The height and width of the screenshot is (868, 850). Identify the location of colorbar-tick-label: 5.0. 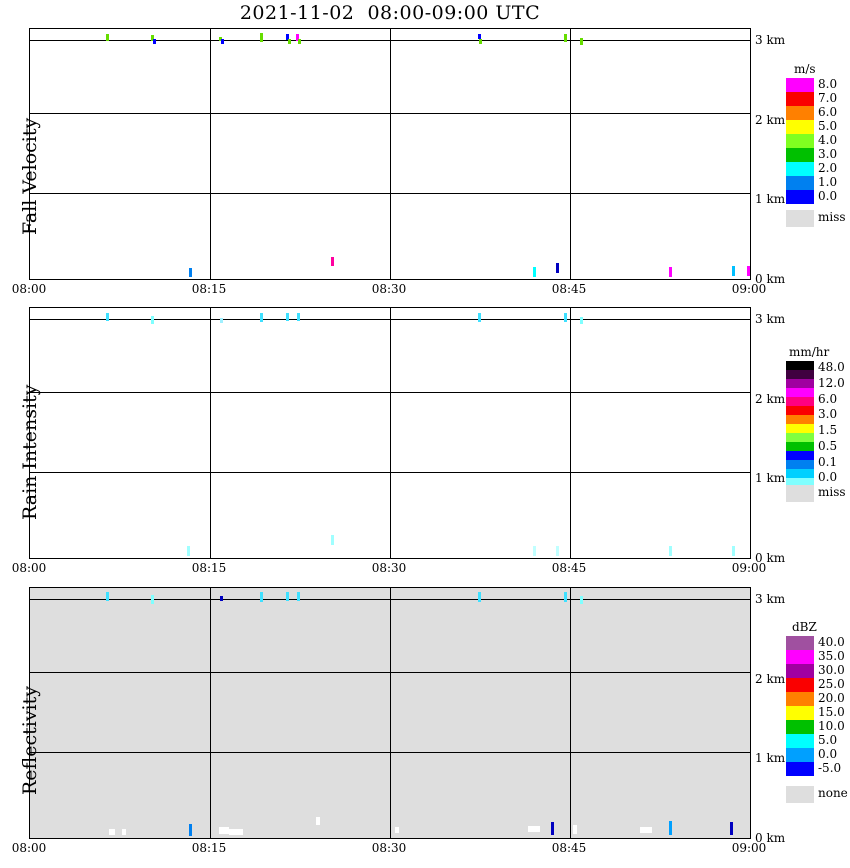
(828, 740).